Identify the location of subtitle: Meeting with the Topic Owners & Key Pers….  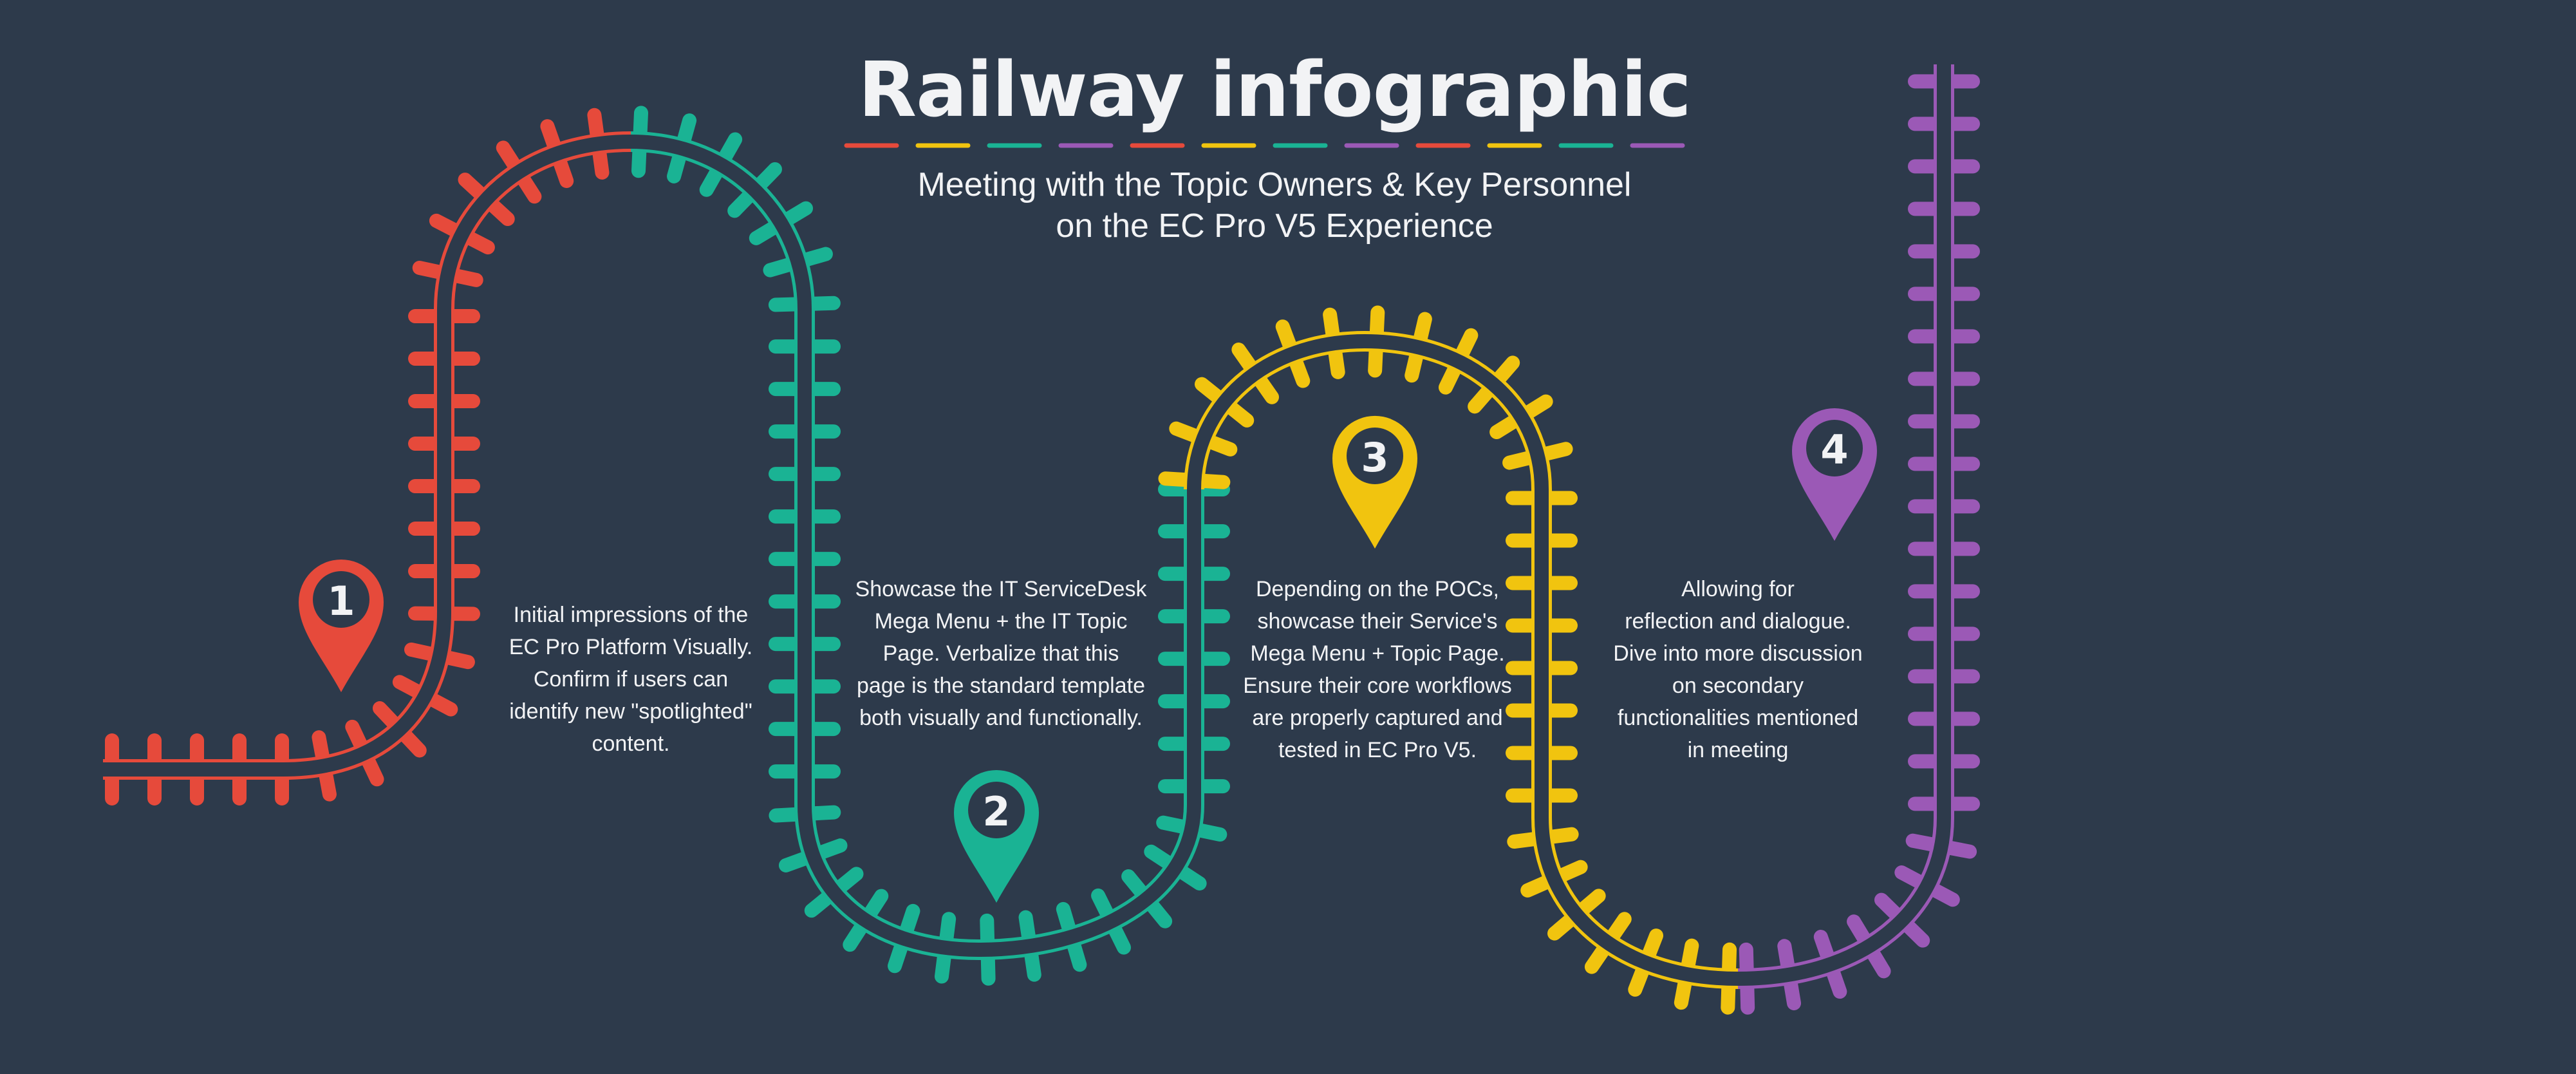
(1274, 205).